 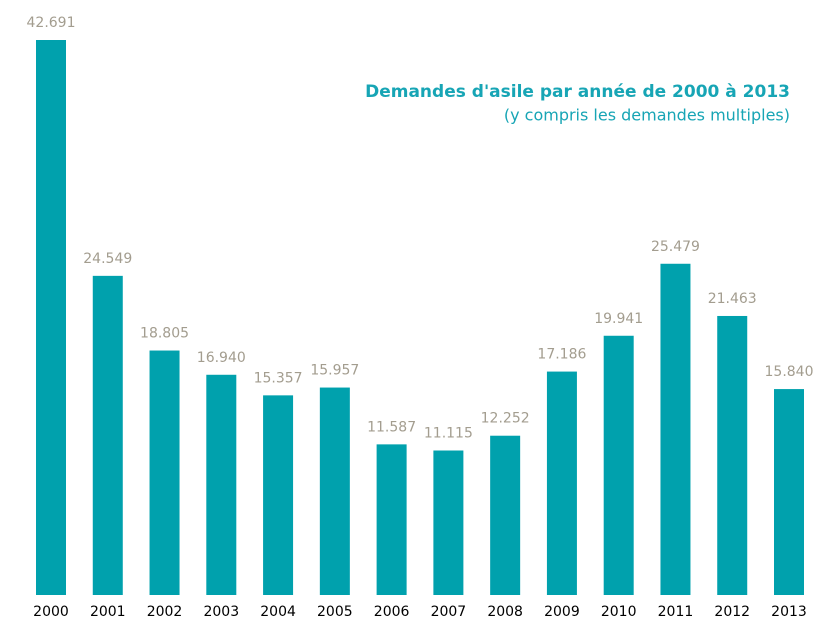 I want to click on value-label: 11.115, so click(x=448, y=434).